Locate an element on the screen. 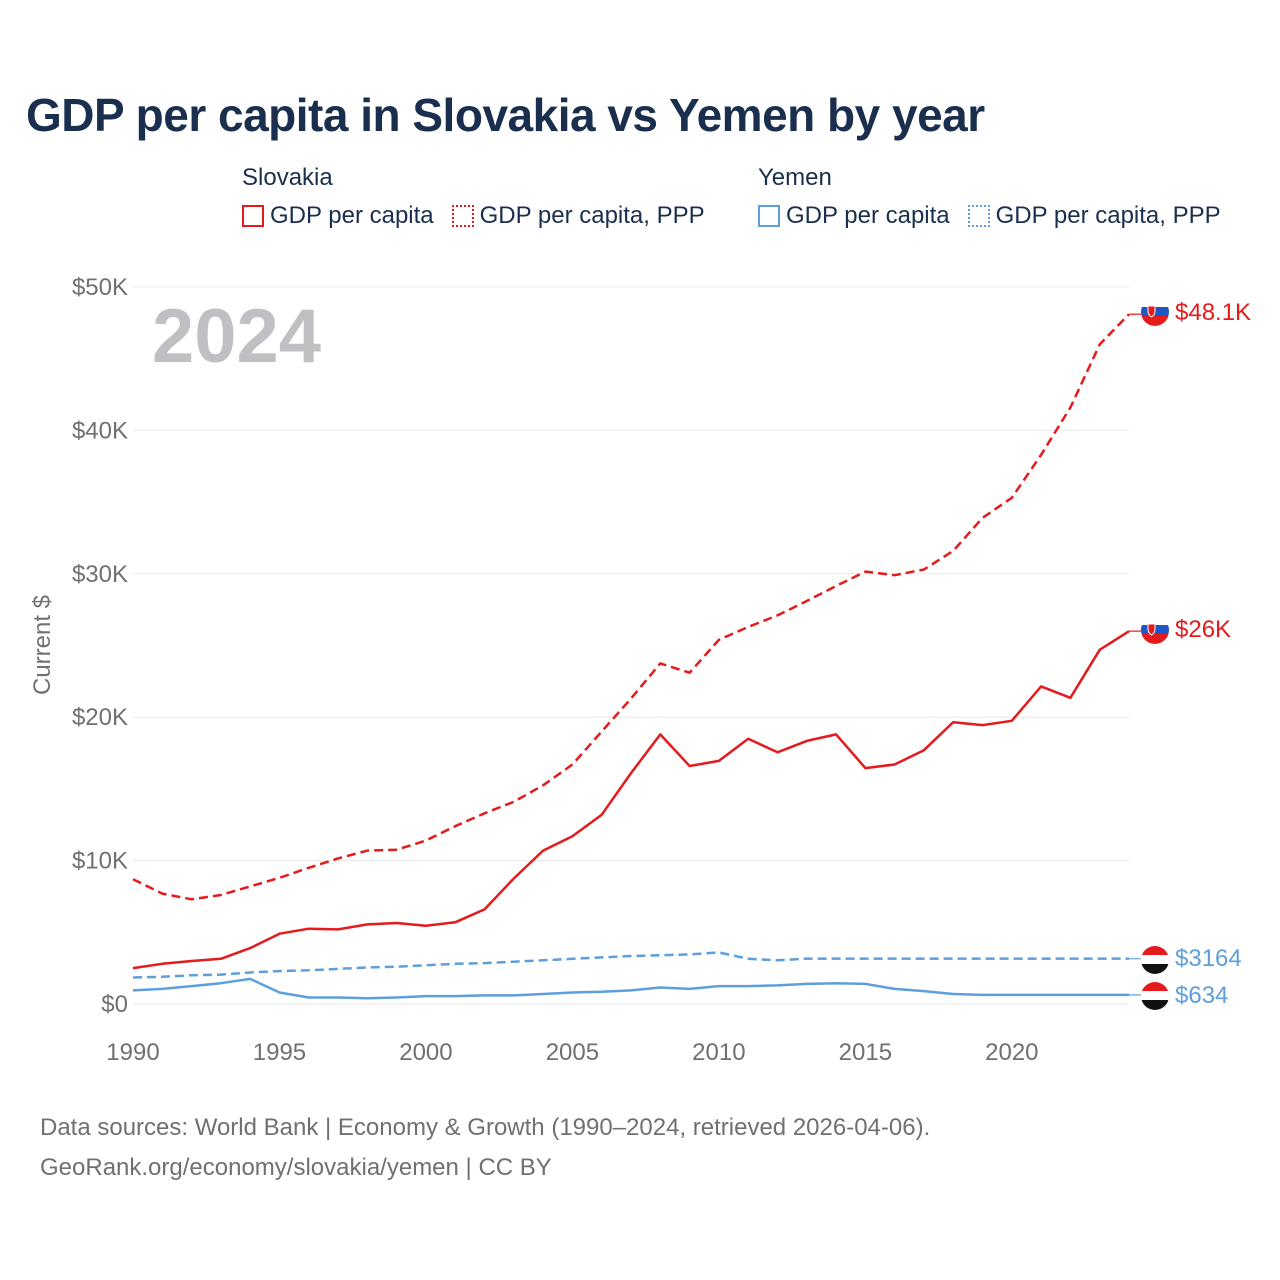 The width and height of the screenshot is (1280, 1280). series-line-yemen-ppp is located at coordinates (630, 965).